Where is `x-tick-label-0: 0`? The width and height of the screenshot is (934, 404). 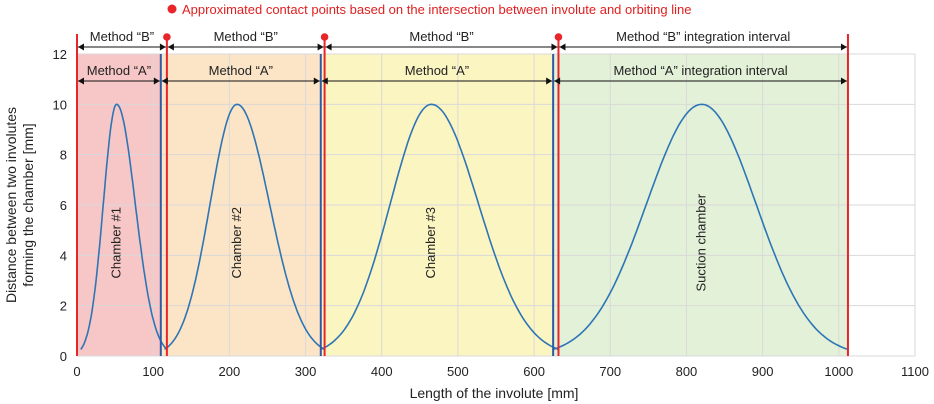 x-tick-label-0: 0 is located at coordinates (76, 371).